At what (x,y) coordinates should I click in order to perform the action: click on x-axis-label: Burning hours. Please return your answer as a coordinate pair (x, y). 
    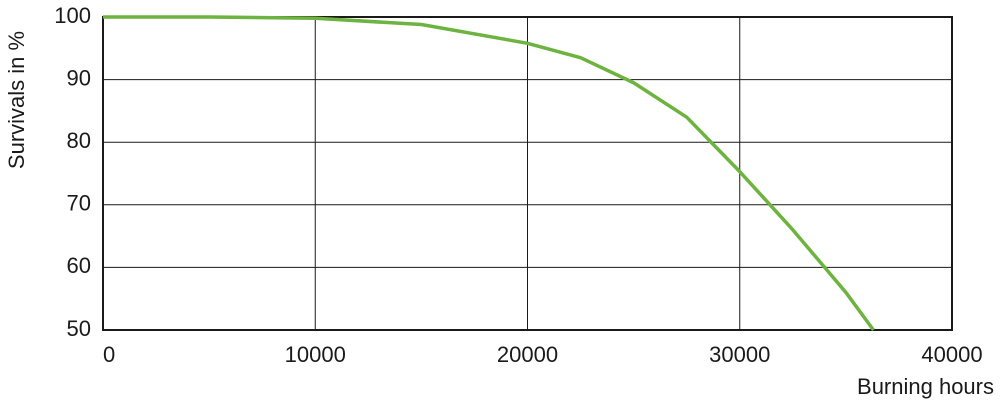
    Looking at the image, I should click on (925, 386).